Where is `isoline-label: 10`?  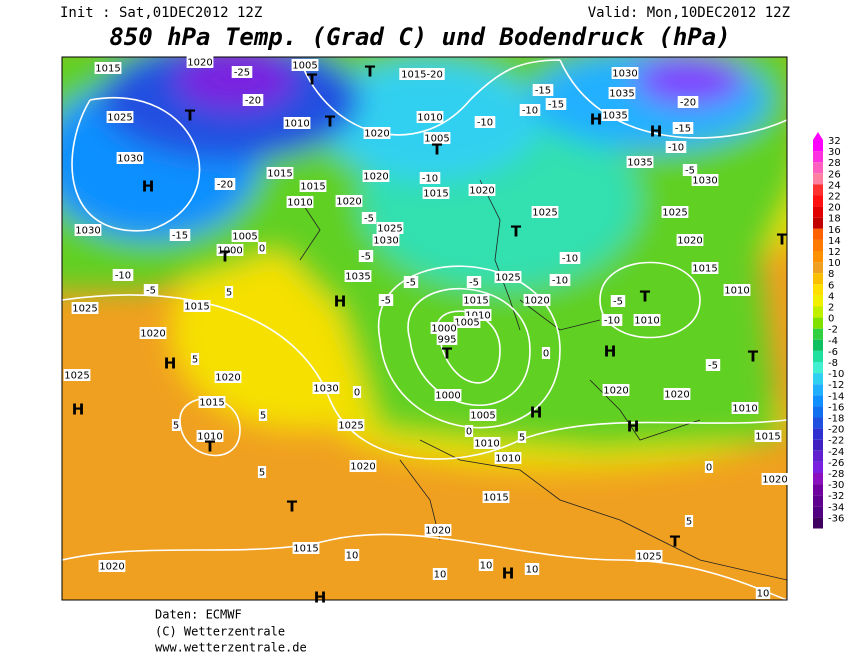
isoline-label: 10 is located at coordinates (486, 566).